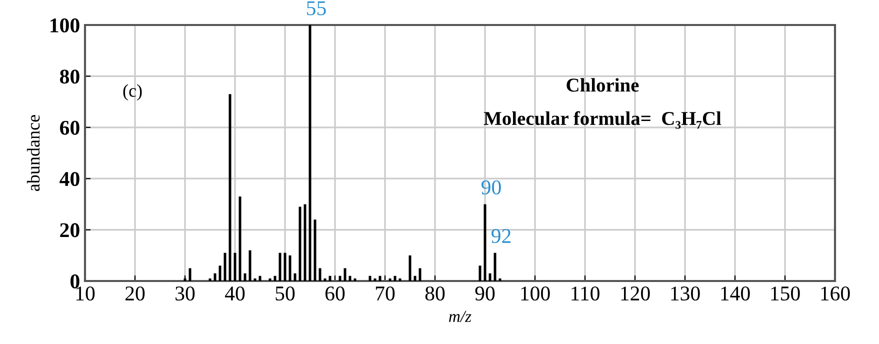  I want to click on x-tick-label: 50, so click(285, 293).